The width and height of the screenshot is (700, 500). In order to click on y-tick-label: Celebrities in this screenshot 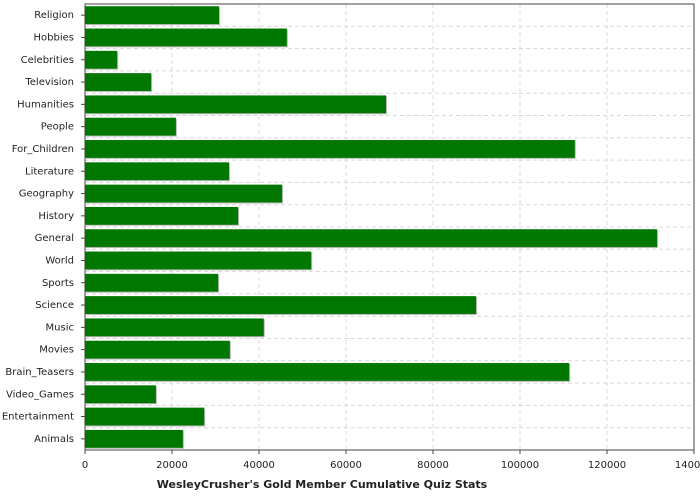, I will do `click(47, 60)`.